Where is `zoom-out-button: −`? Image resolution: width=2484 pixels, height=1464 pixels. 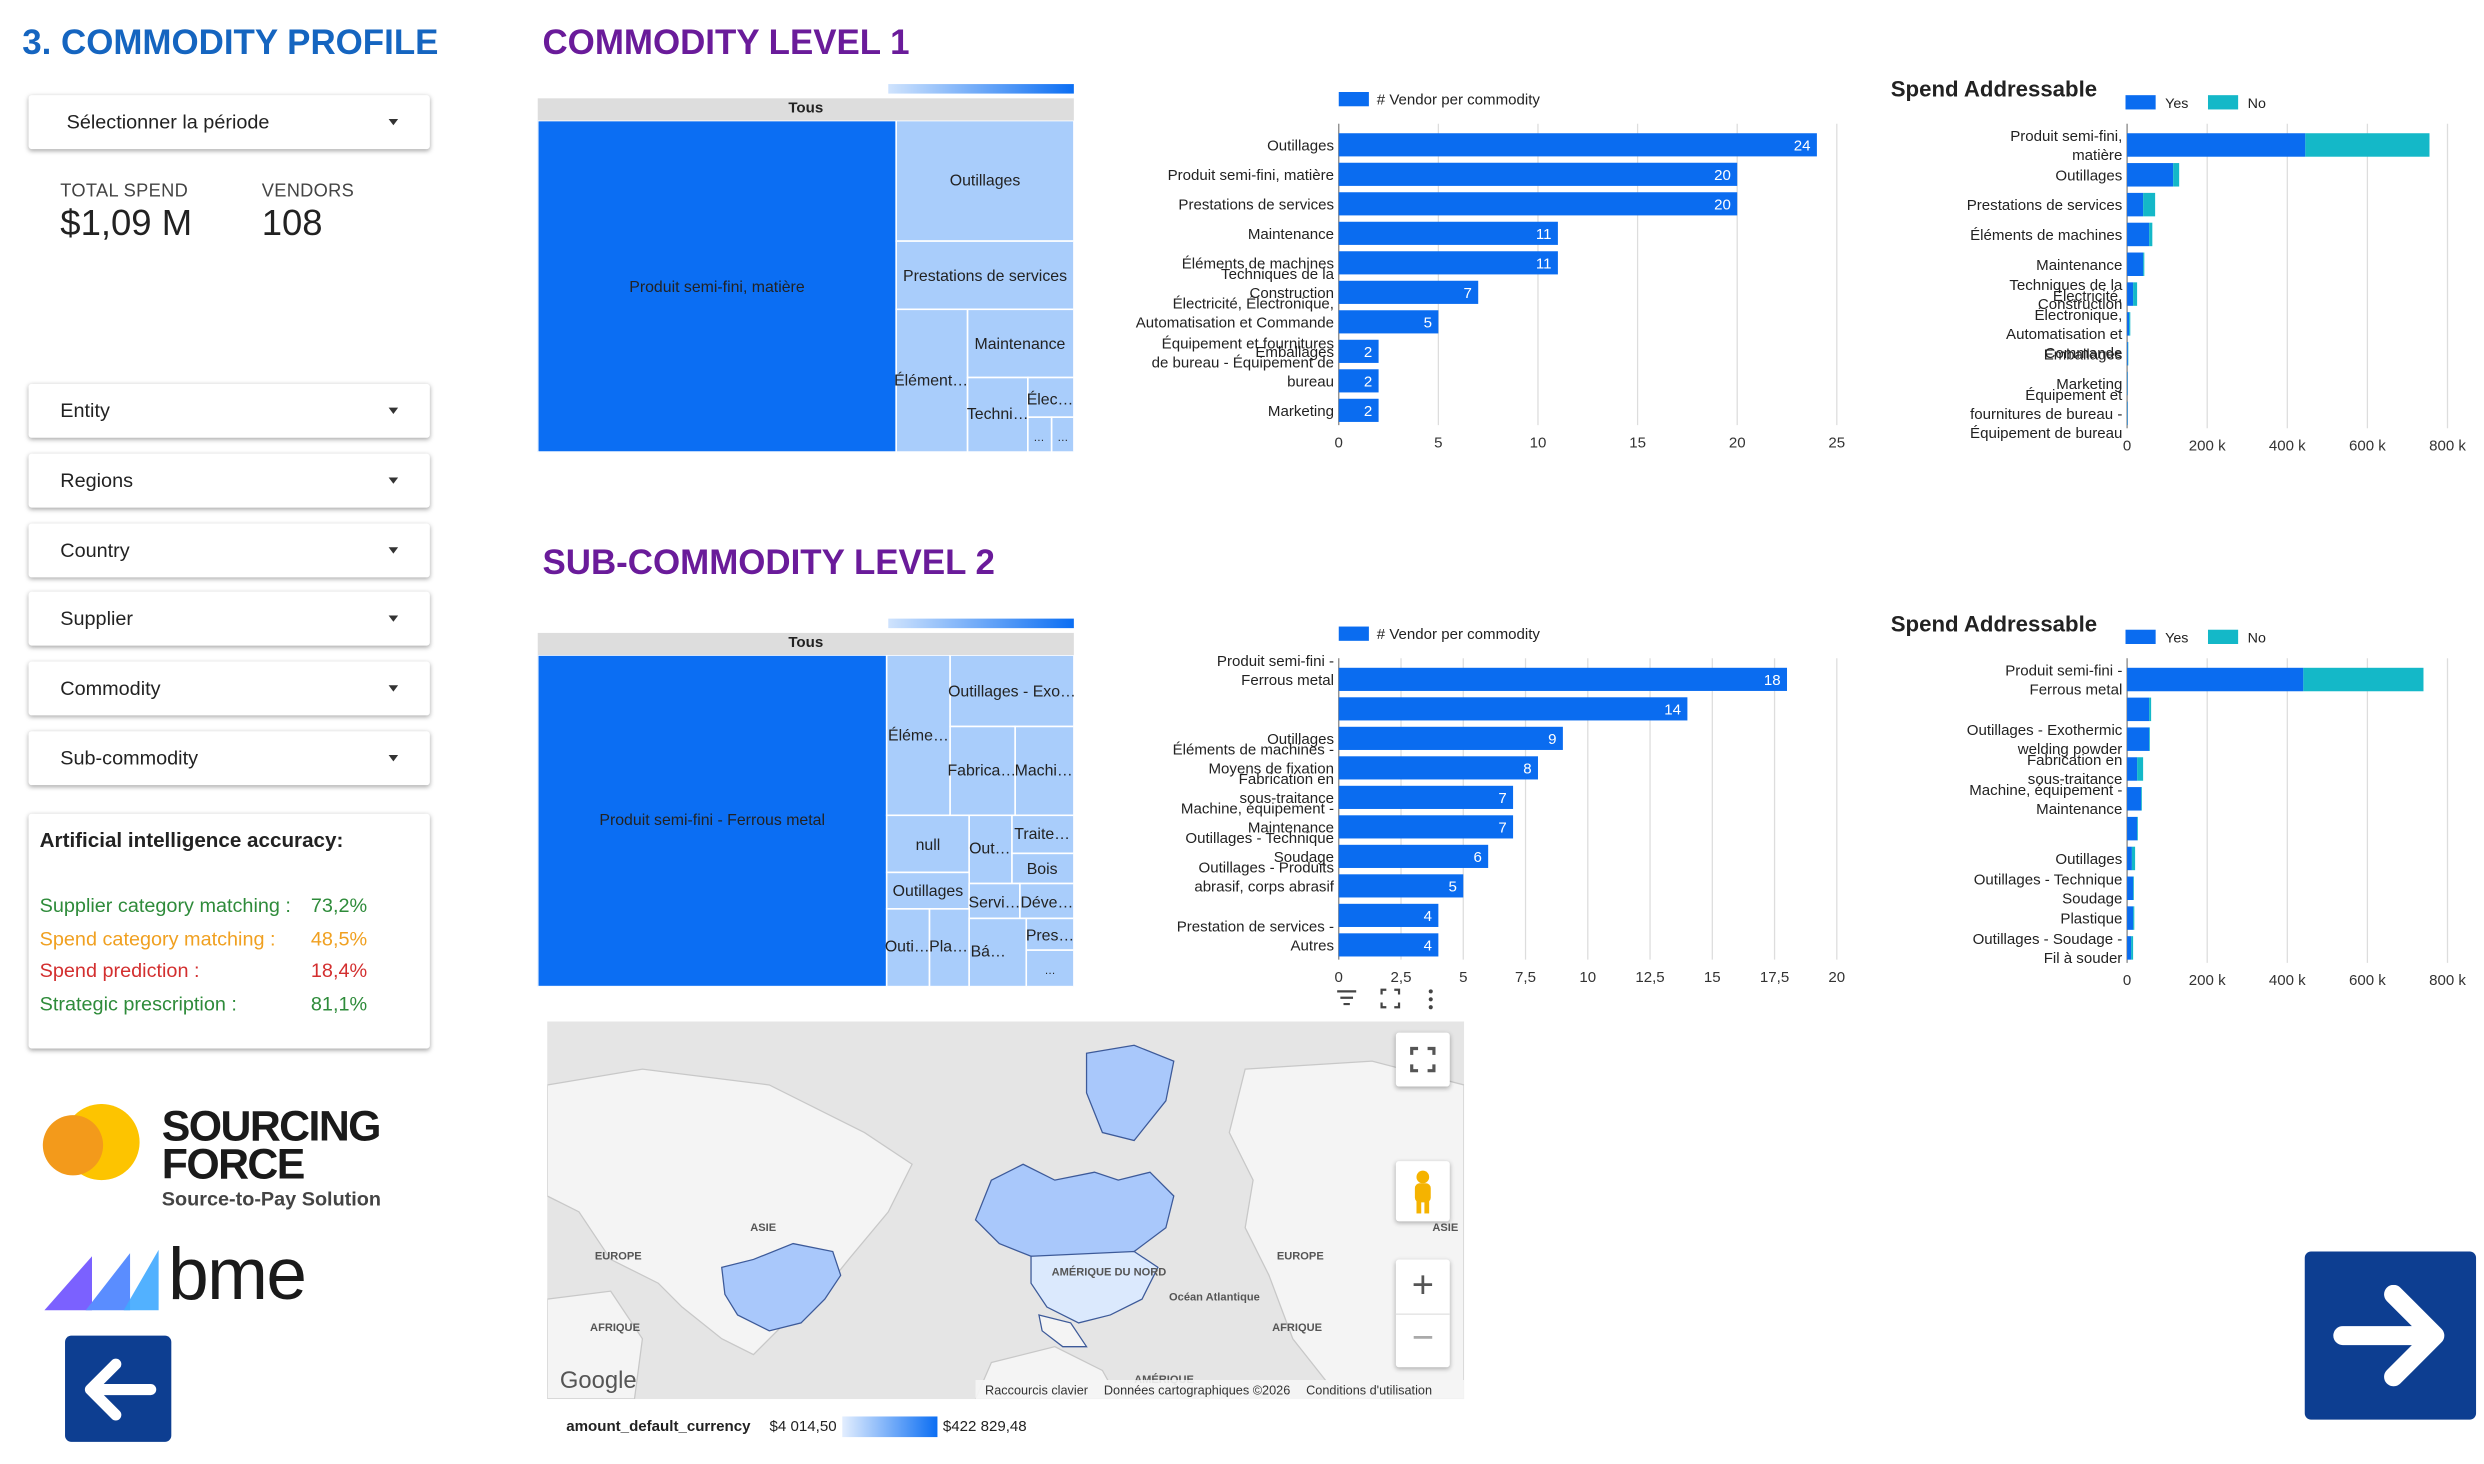
zoom-out-button: − is located at coordinates (1422, 1340).